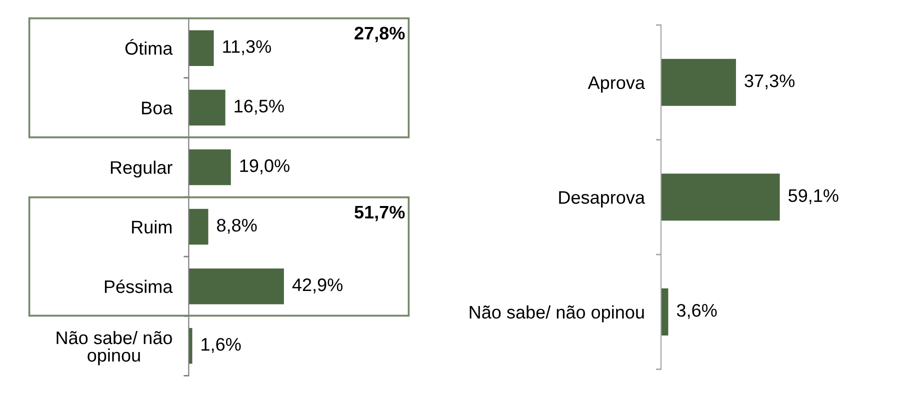 The height and width of the screenshot is (407, 923). I want to click on data-label: 59,1%, so click(813, 196).